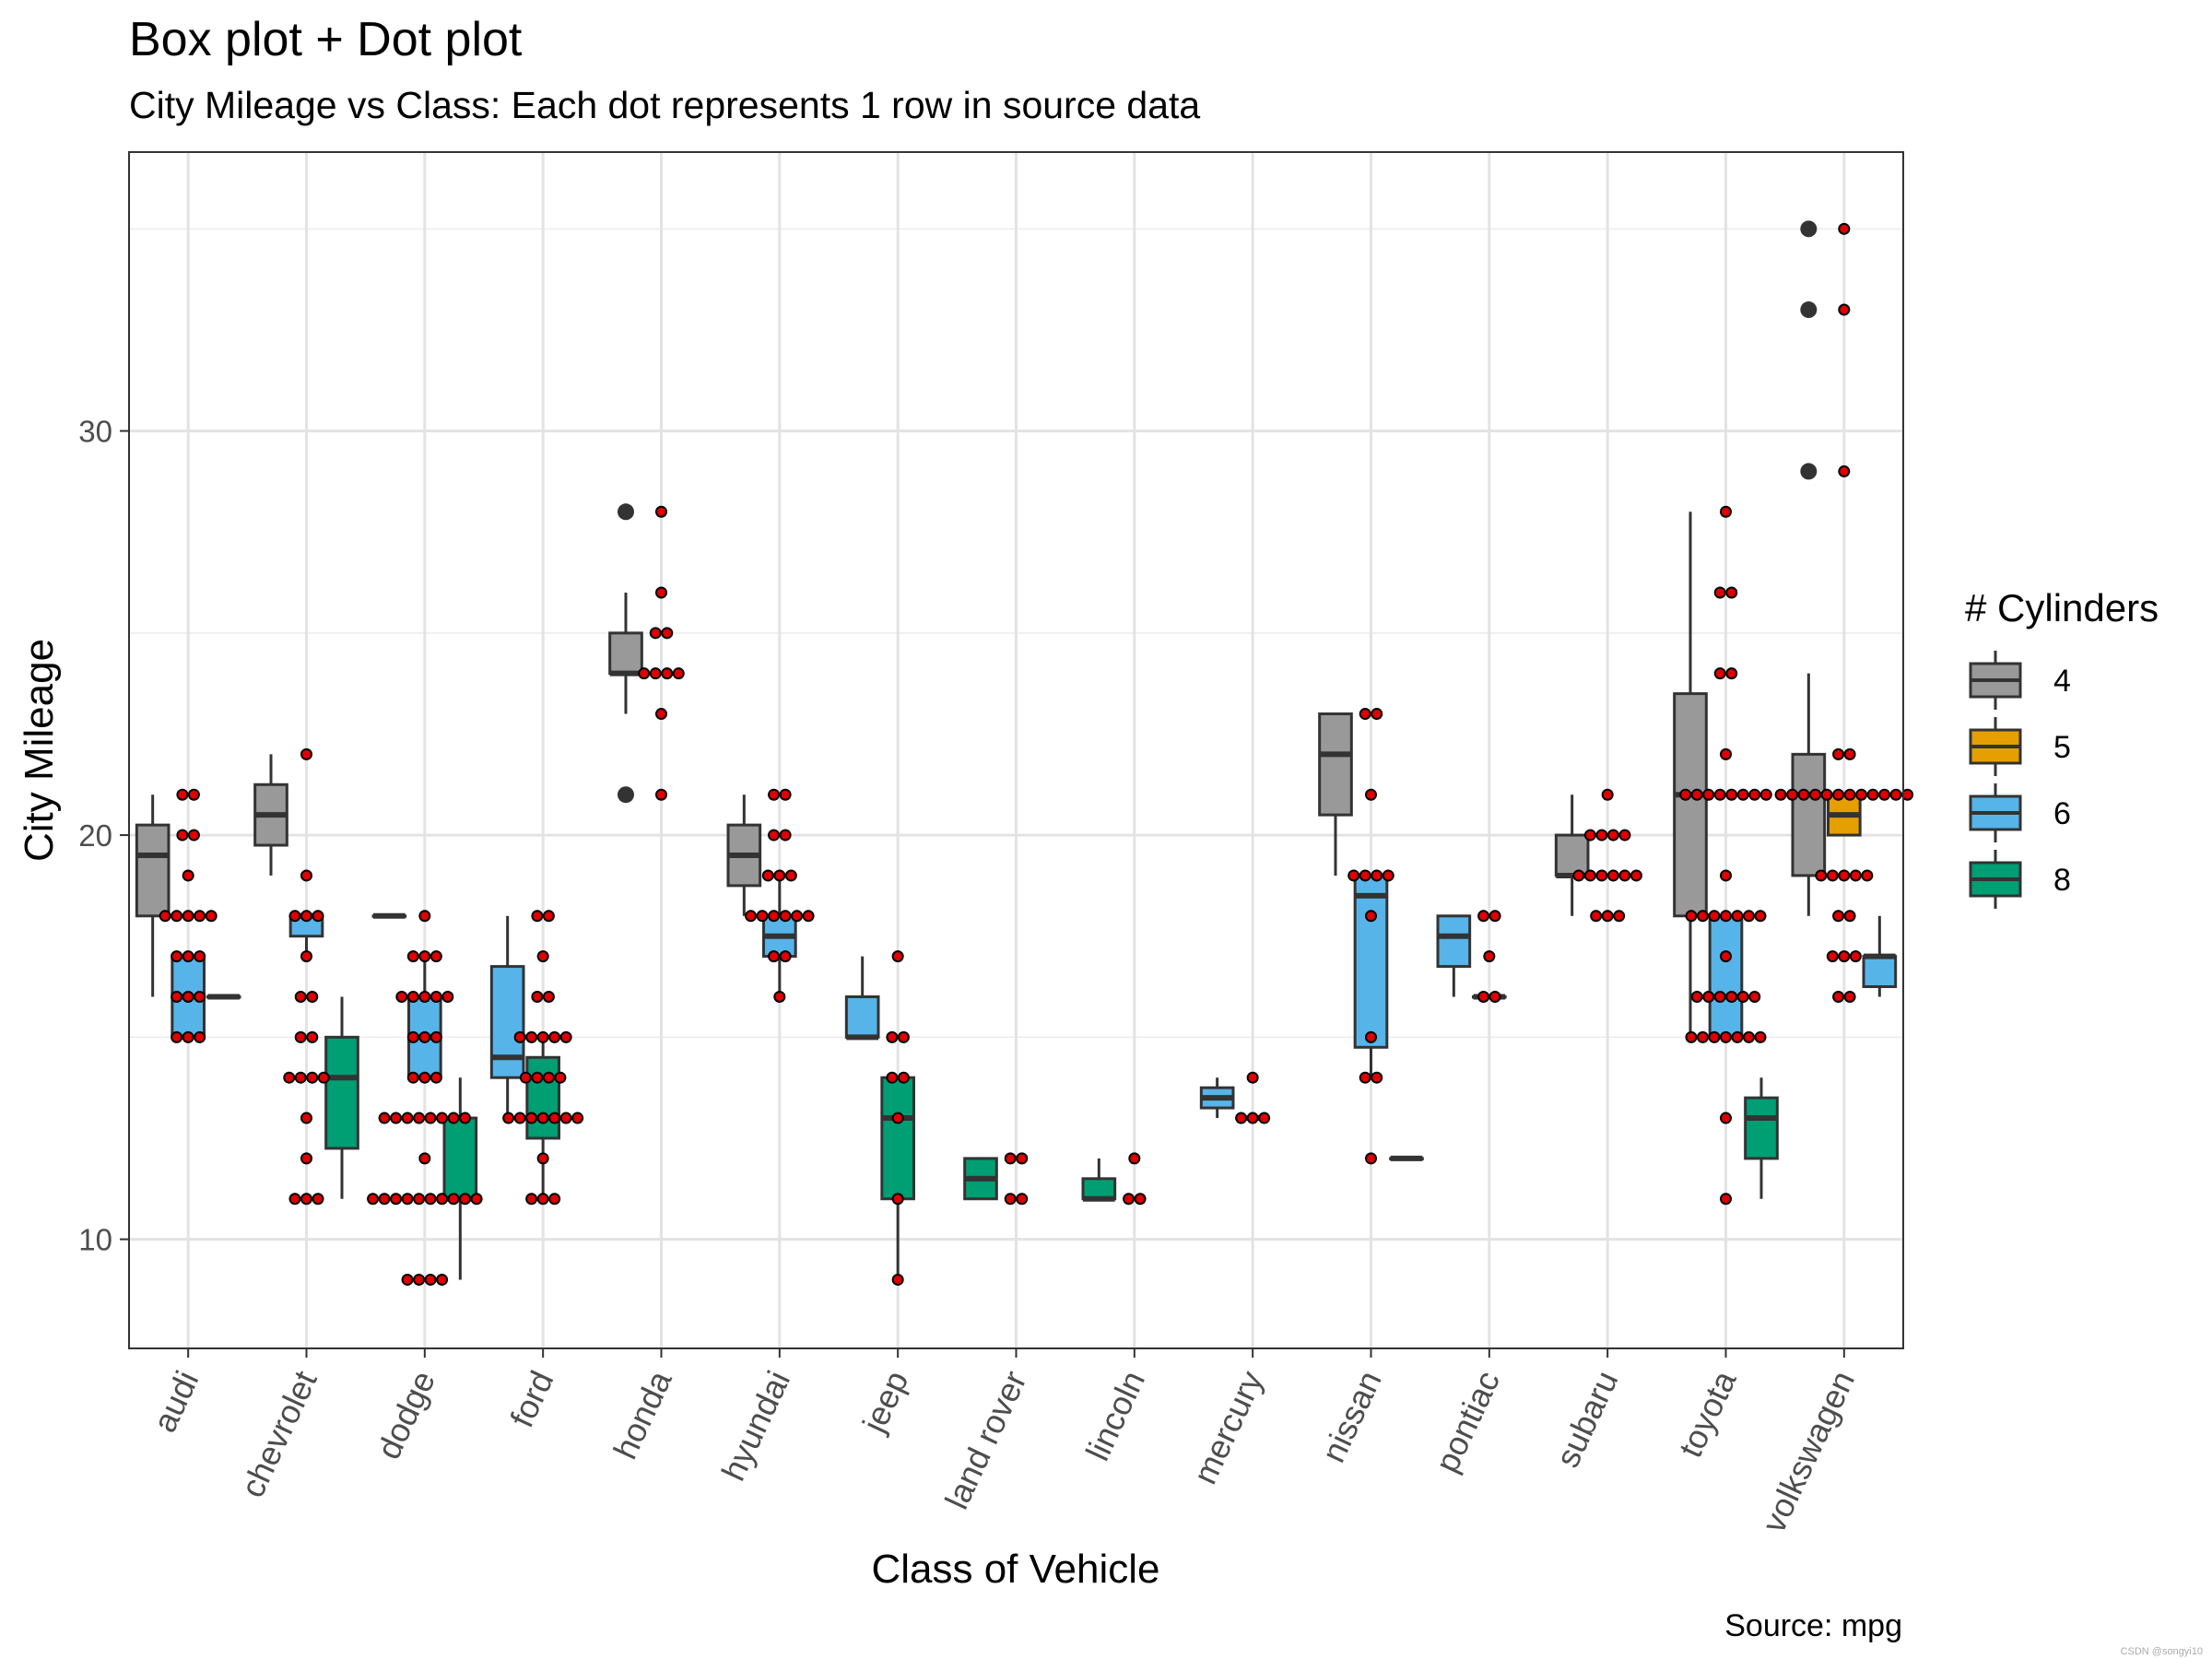 The width and height of the screenshot is (2212, 1659). Describe the element at coordinates (1227, 1427) in the screenshot. I see `x-tick-label: mercury` at that location.